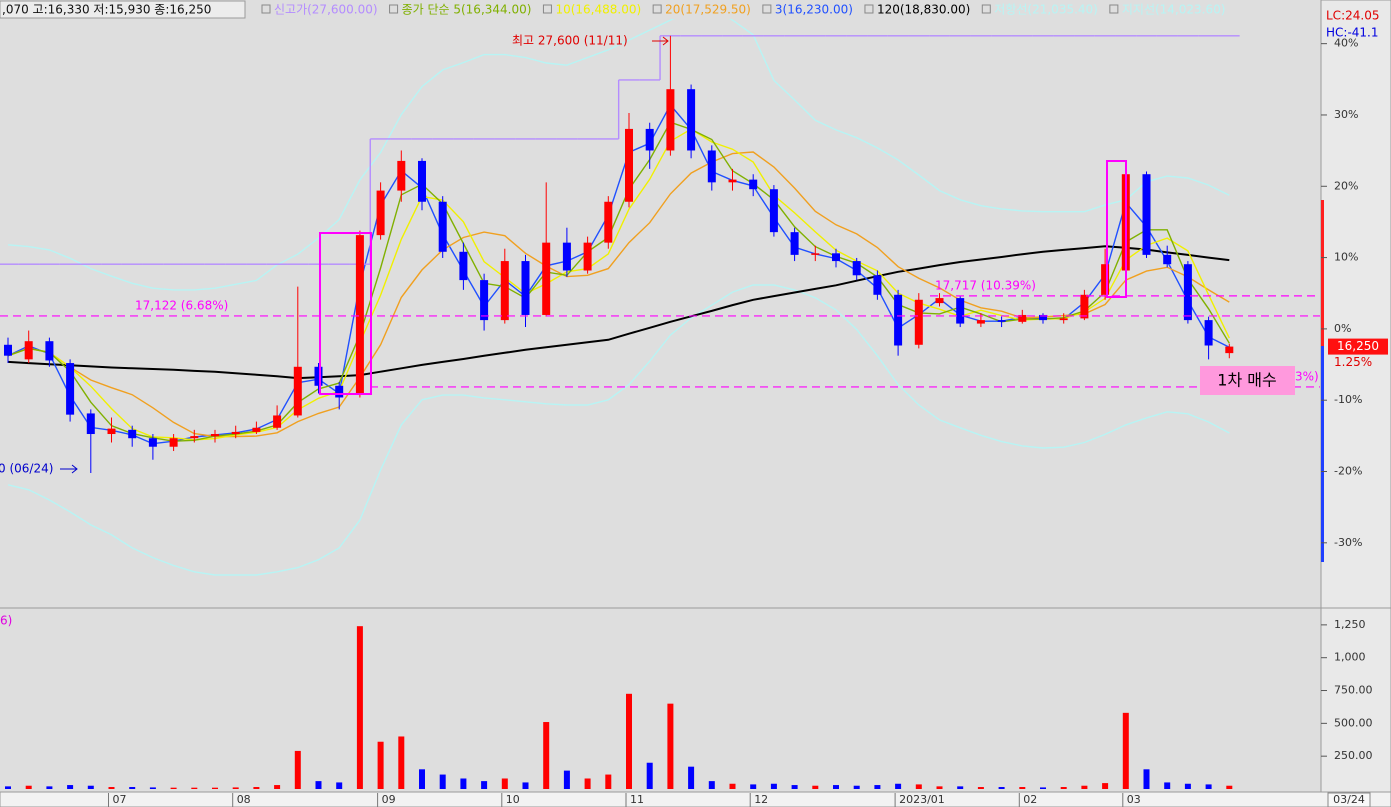  What do you see at coordinates (106, 10) in the screenshot?
I see `header-text: ,070 고:16,330 저:15,930 종:16,250` at bounding box center [106, 10].